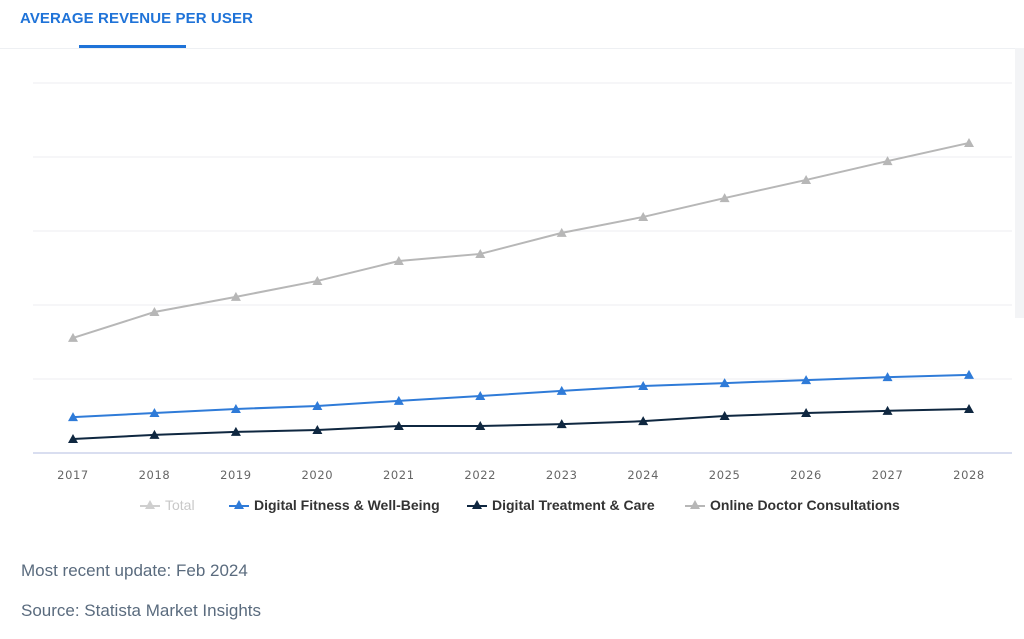  Describe the element at coordinates (399, 475) in the screenshot. I see `x-tick-label: 2021` at that location.